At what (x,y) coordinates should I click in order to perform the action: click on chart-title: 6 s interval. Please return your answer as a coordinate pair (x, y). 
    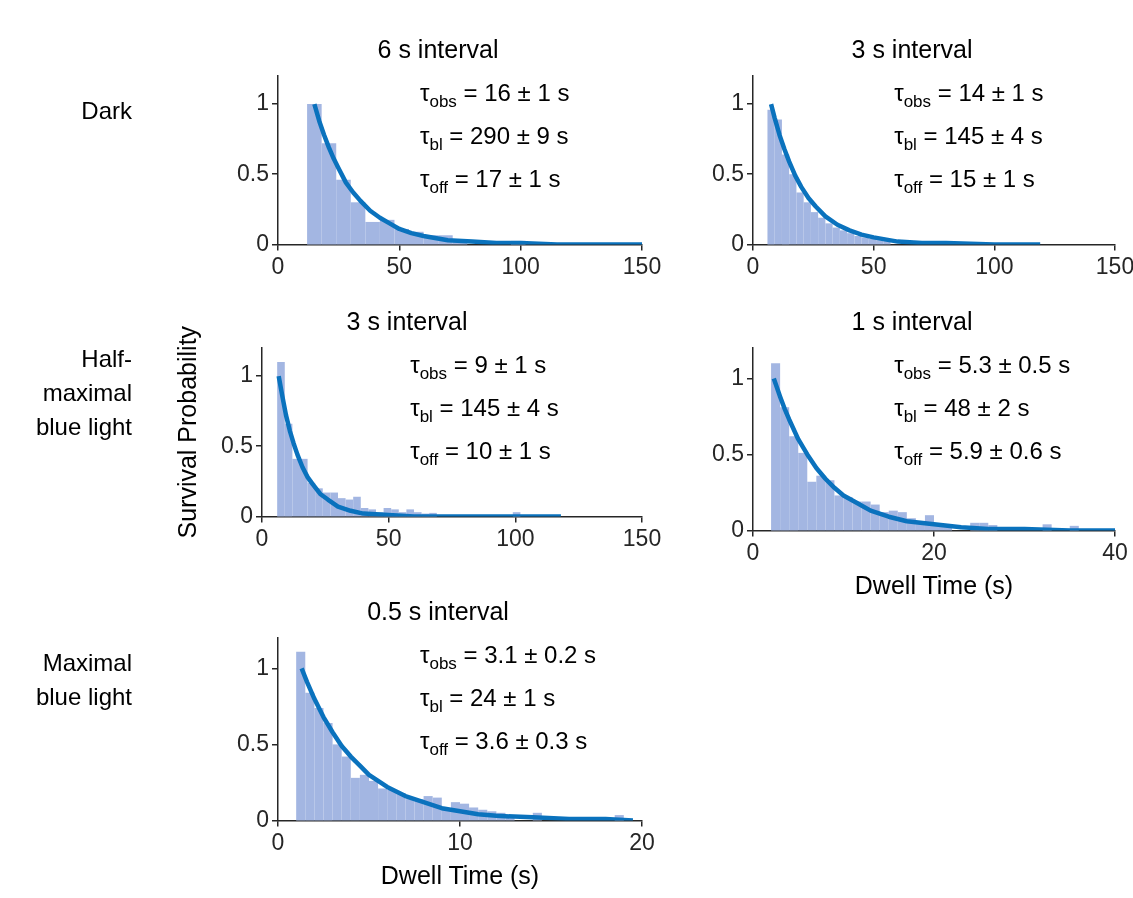
    Looking at the image, I should click on (438, 48).